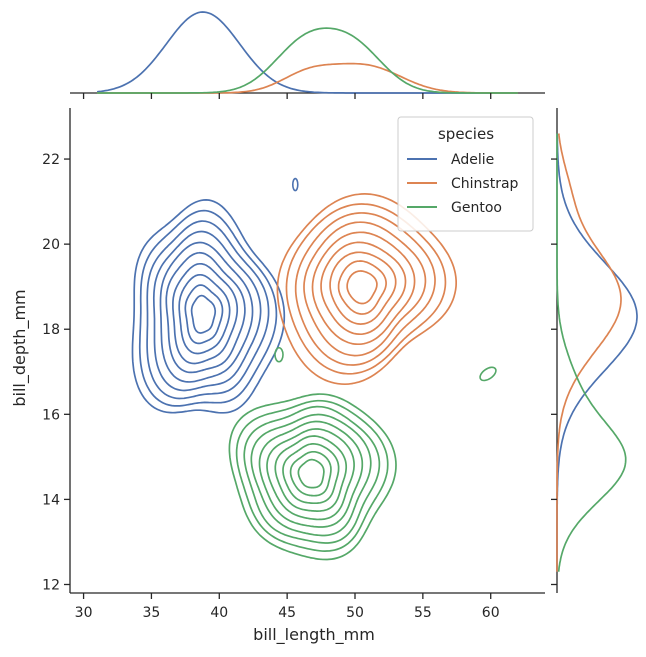  I want to click on contour-gentoo-island, so click(488, 374).